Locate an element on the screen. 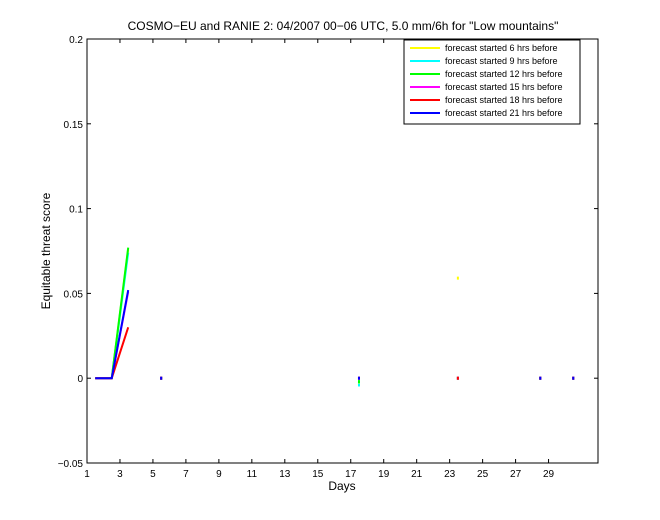  y-tick-label: 0.2 is located at coordinates (76, 40).